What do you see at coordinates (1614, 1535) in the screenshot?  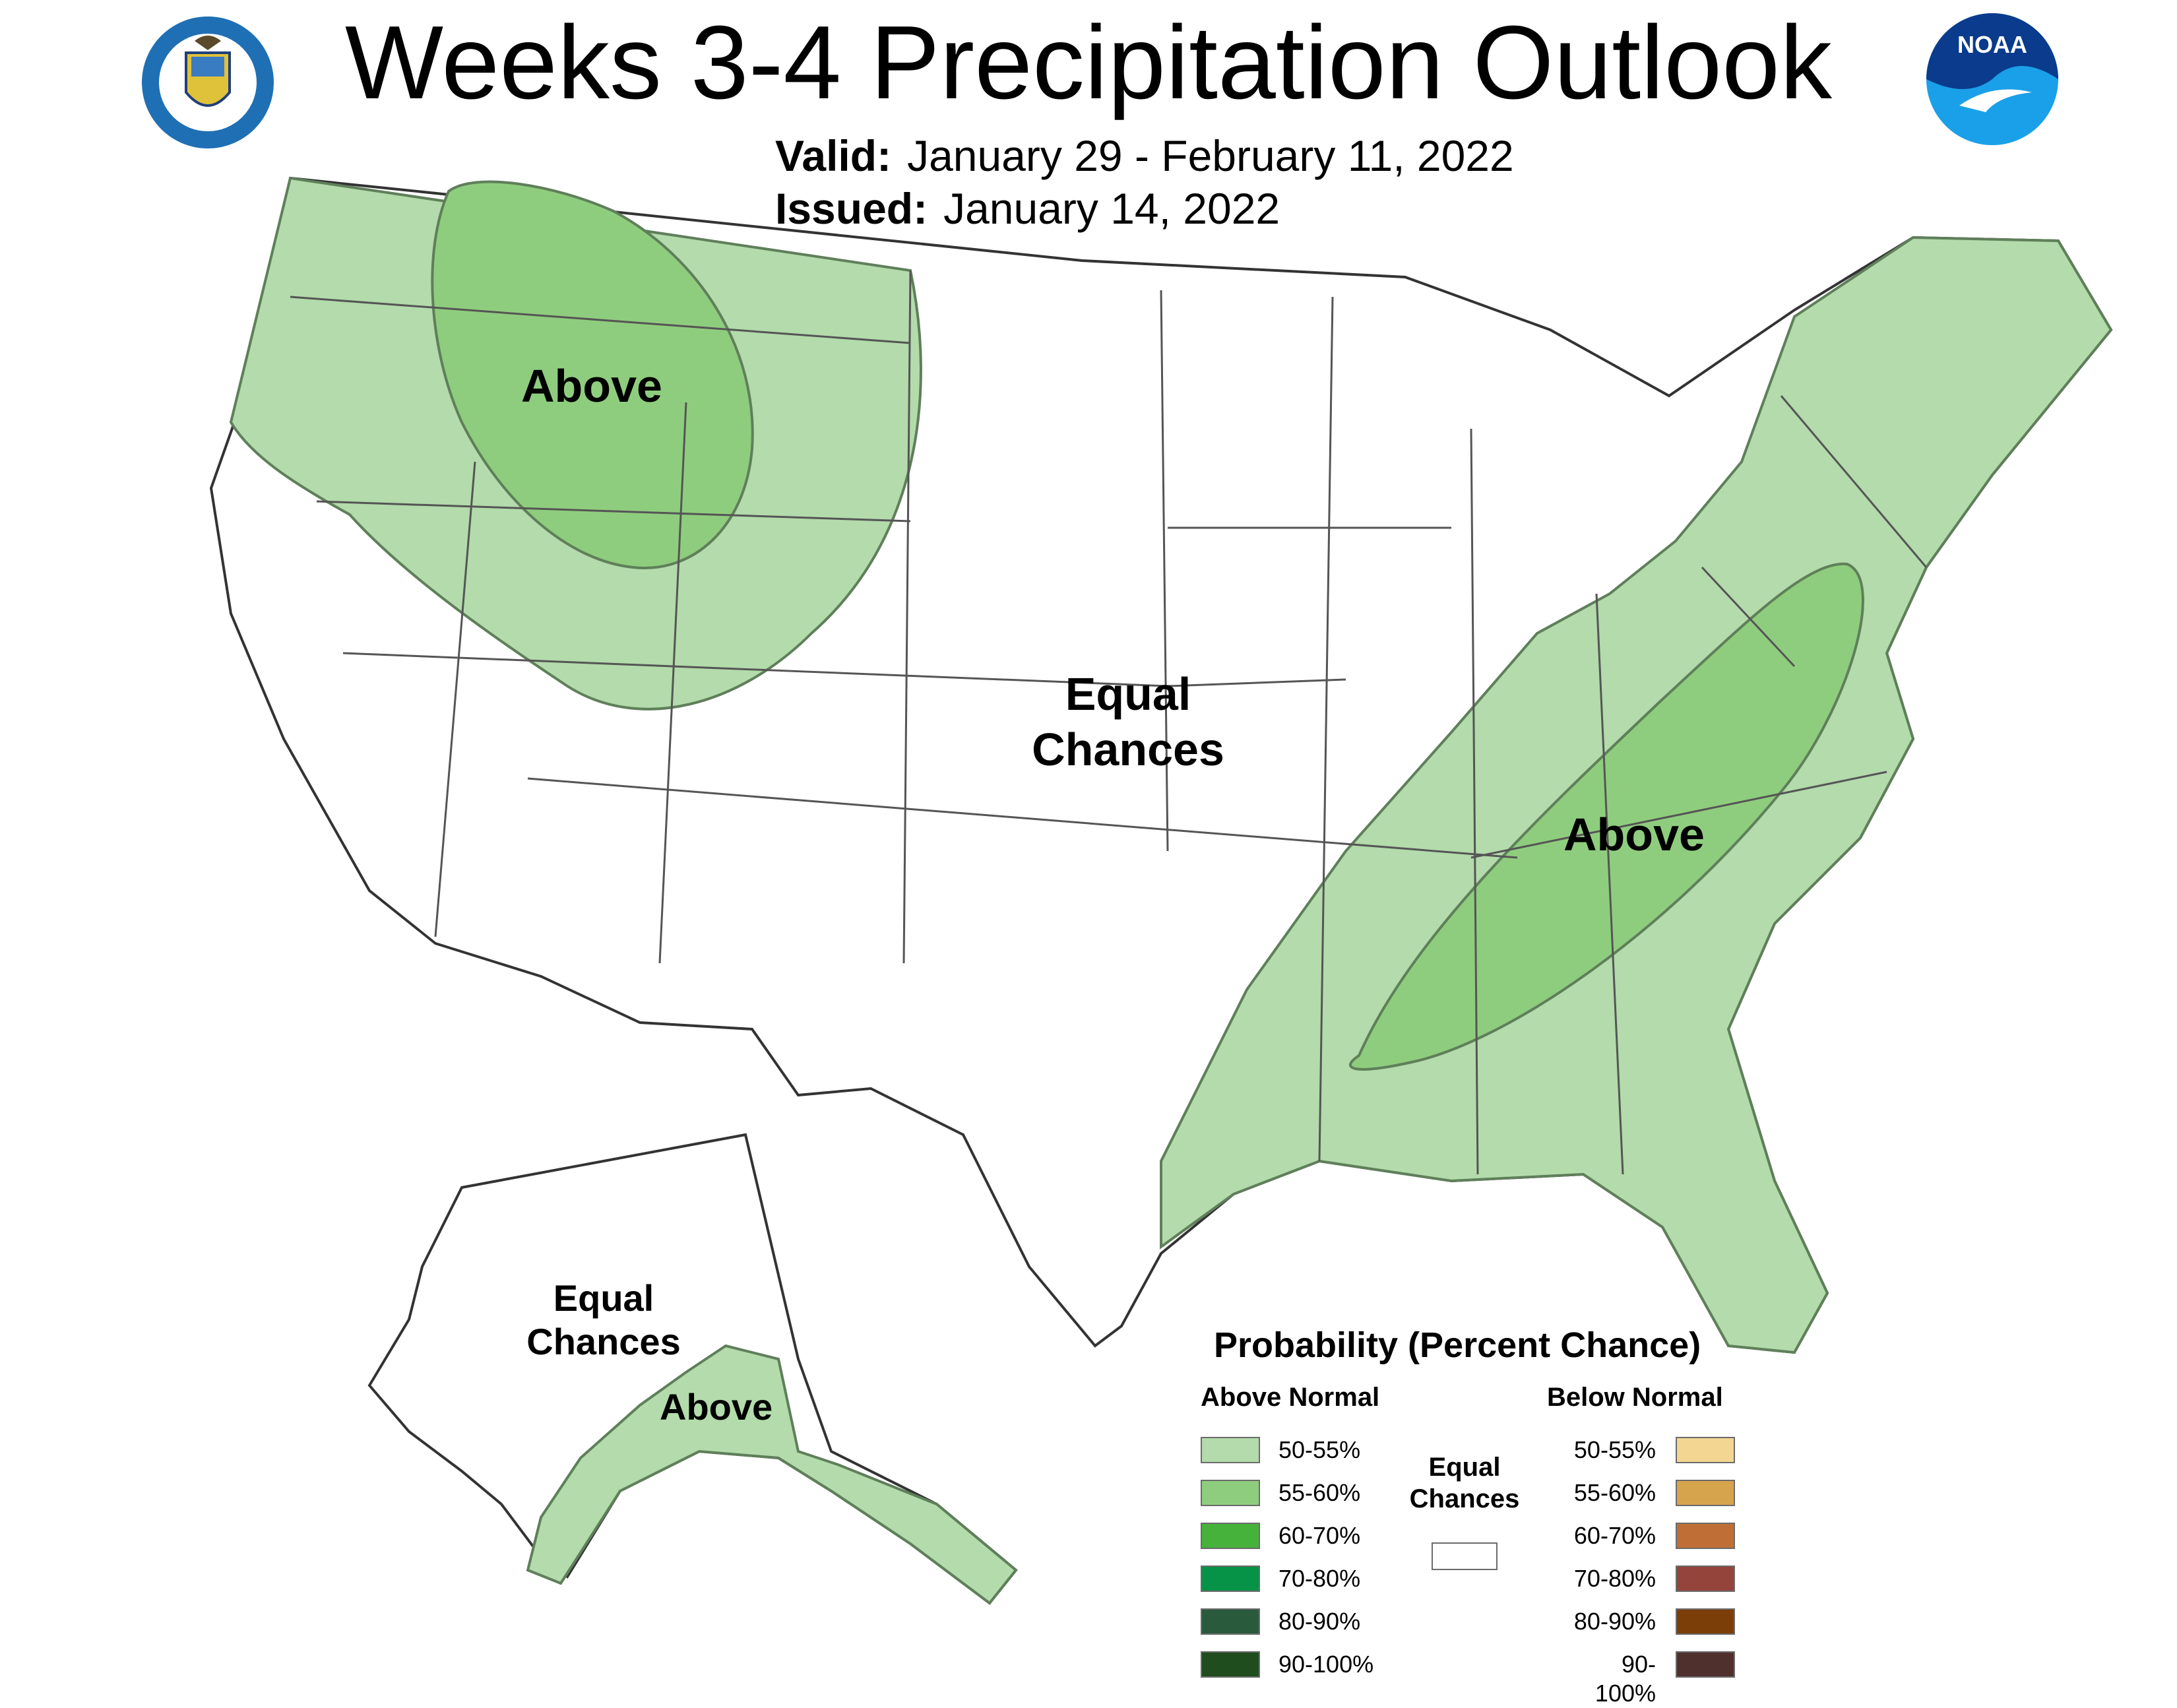 I see `legend-below-label-2: 60-70%` at bounding box center [1614, 1535].